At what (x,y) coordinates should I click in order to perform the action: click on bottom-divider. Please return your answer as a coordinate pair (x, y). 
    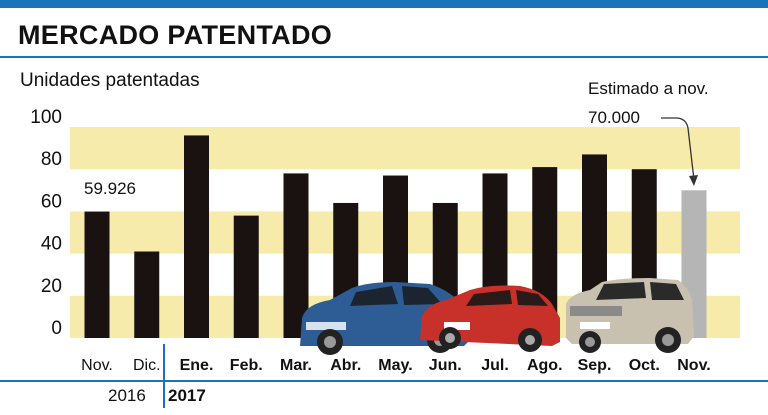
    Looking at the image, I should click on (384, 381).